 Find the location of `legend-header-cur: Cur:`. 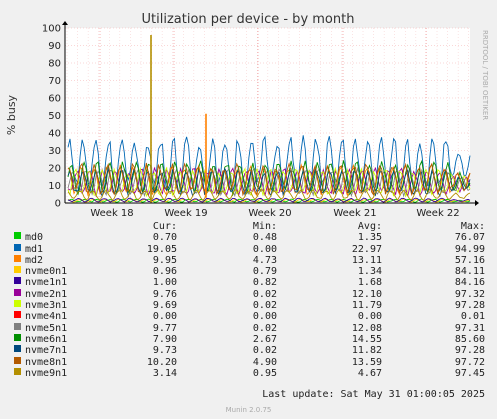

legend-header-cur: Cur: is located at coordinates (164, 226).